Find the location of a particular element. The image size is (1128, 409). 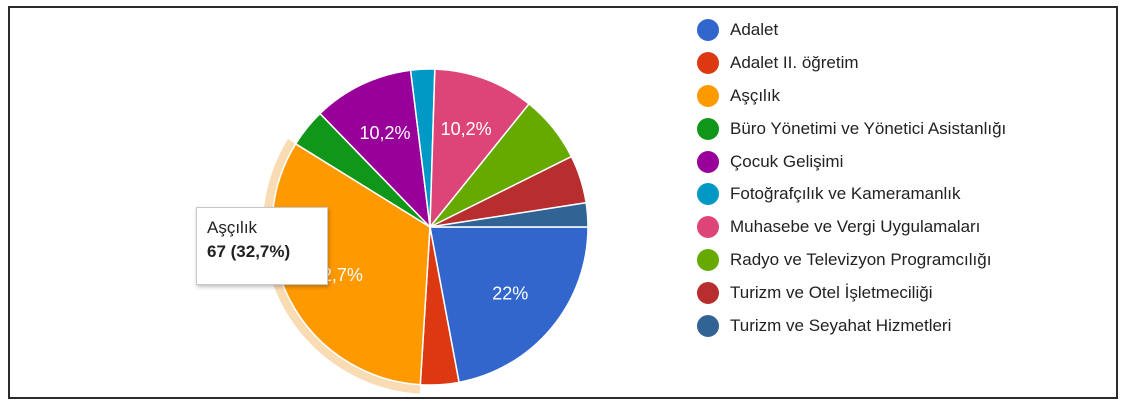

legend-item-adalet: Adalet is located at coordinates (851, 30).